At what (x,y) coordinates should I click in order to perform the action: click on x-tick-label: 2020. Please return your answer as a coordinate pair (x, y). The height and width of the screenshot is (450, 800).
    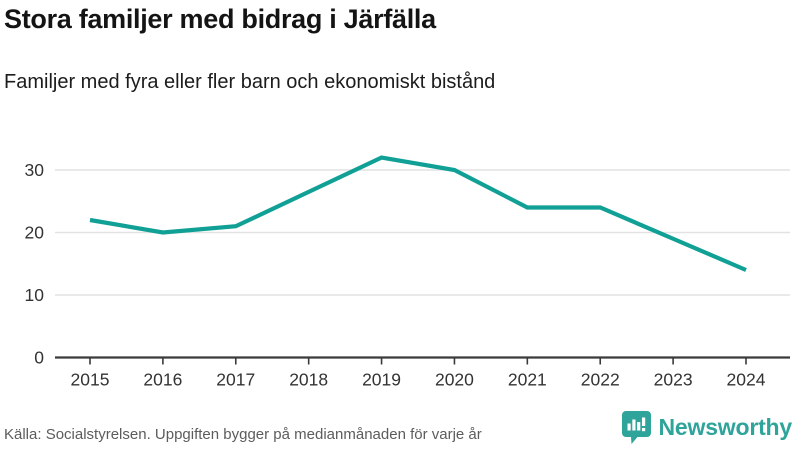
    Looking at the image, I should click on (454, 380).